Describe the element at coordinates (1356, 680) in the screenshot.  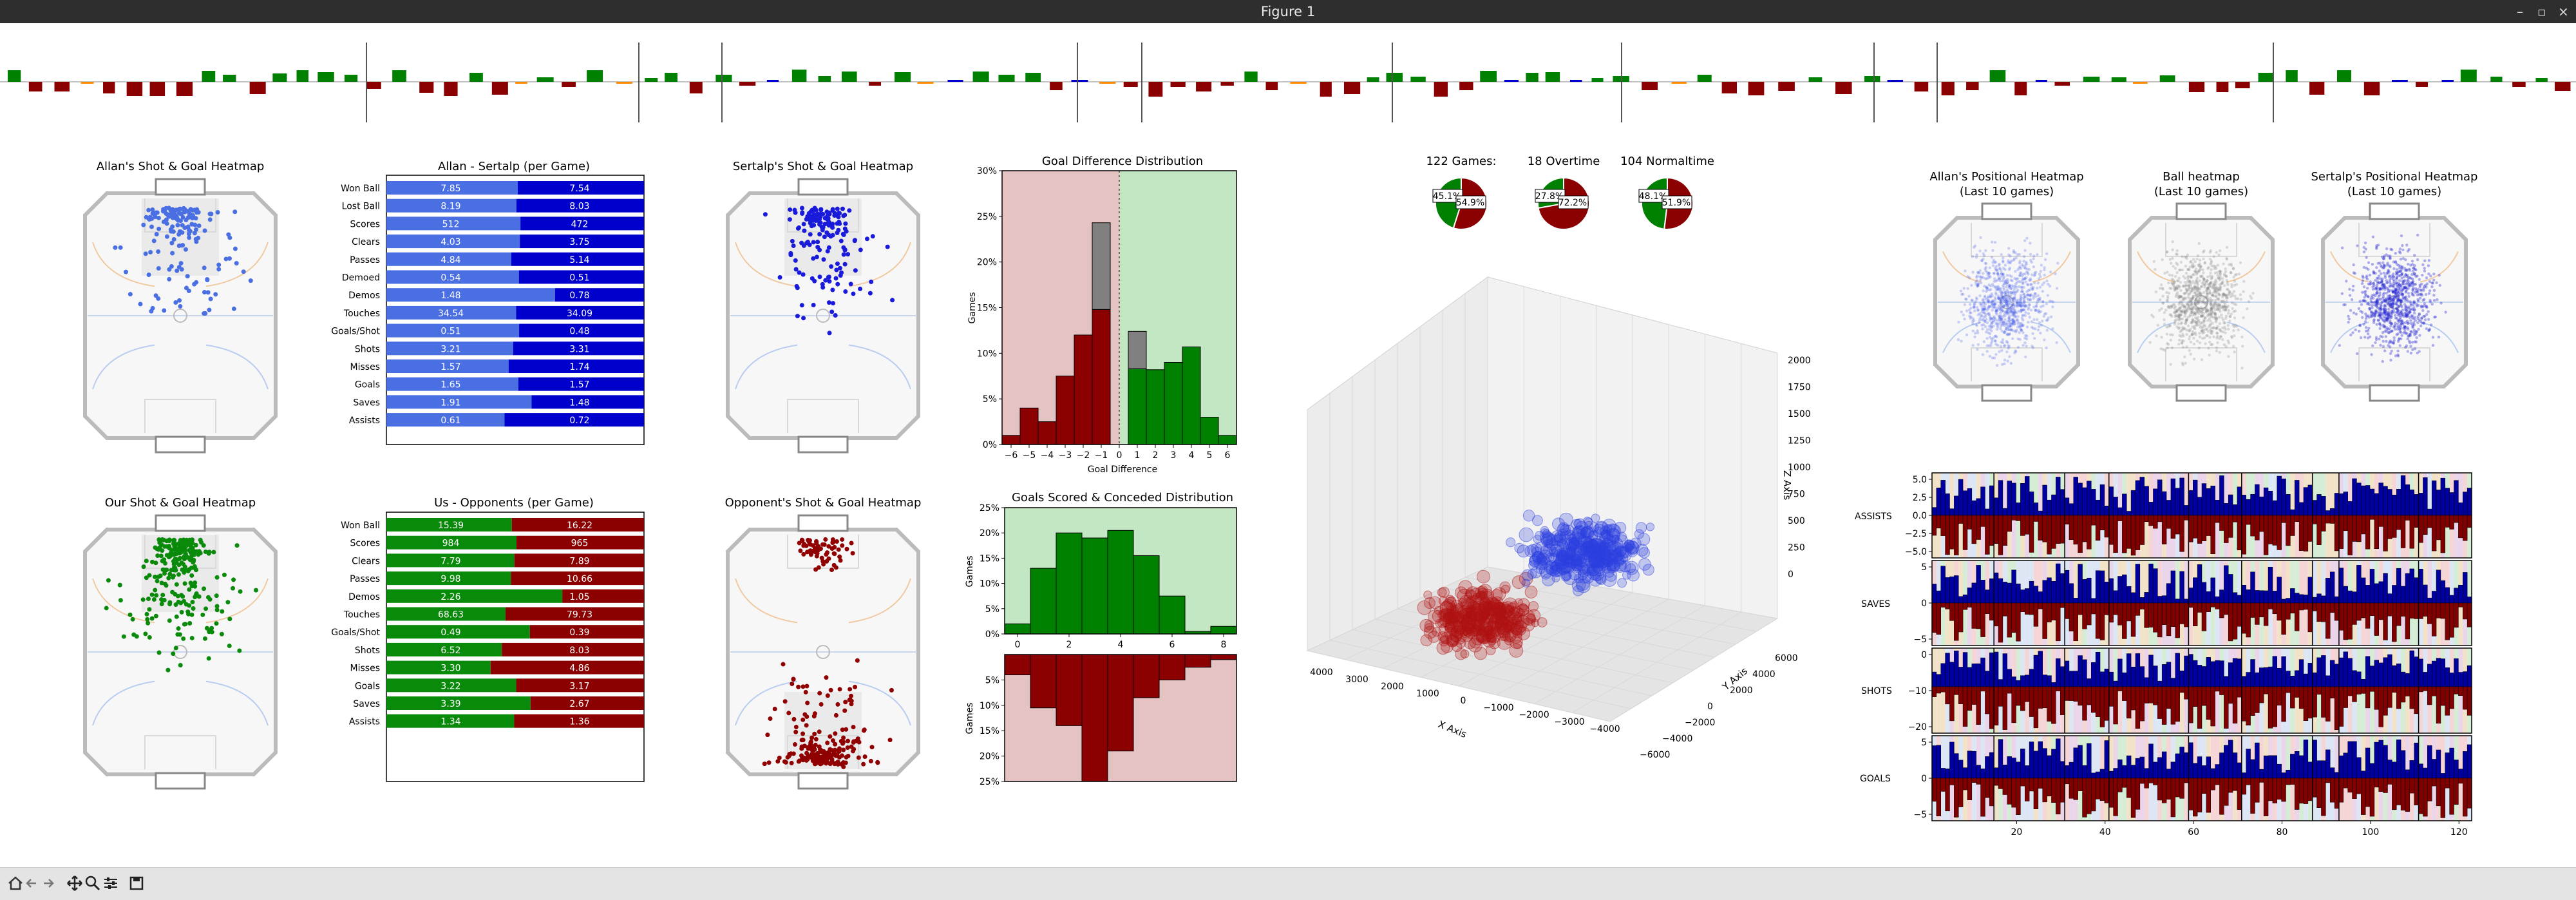
I see `x-tick-label: 3000` at that location.